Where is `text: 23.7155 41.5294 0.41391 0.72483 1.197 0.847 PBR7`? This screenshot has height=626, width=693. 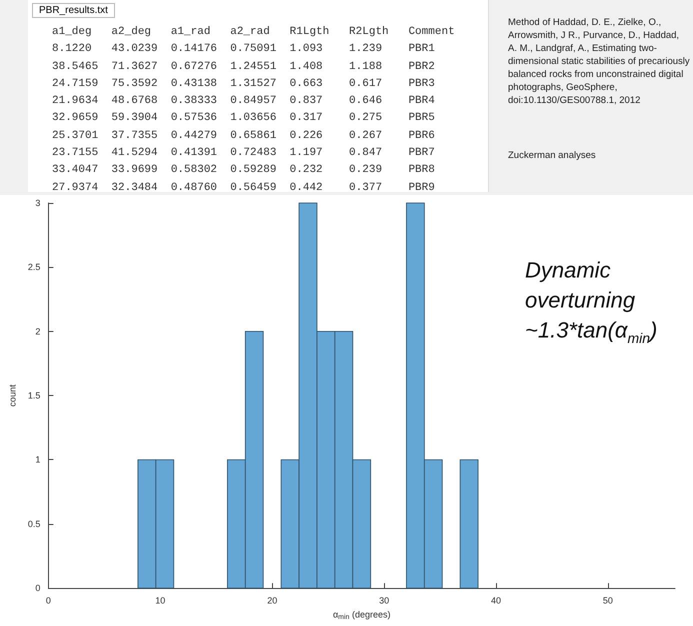
text: 23.7155 41.5294 0.41391 0.72483 1.197 0.847 PBR7 is located at coordinates (244, 154).